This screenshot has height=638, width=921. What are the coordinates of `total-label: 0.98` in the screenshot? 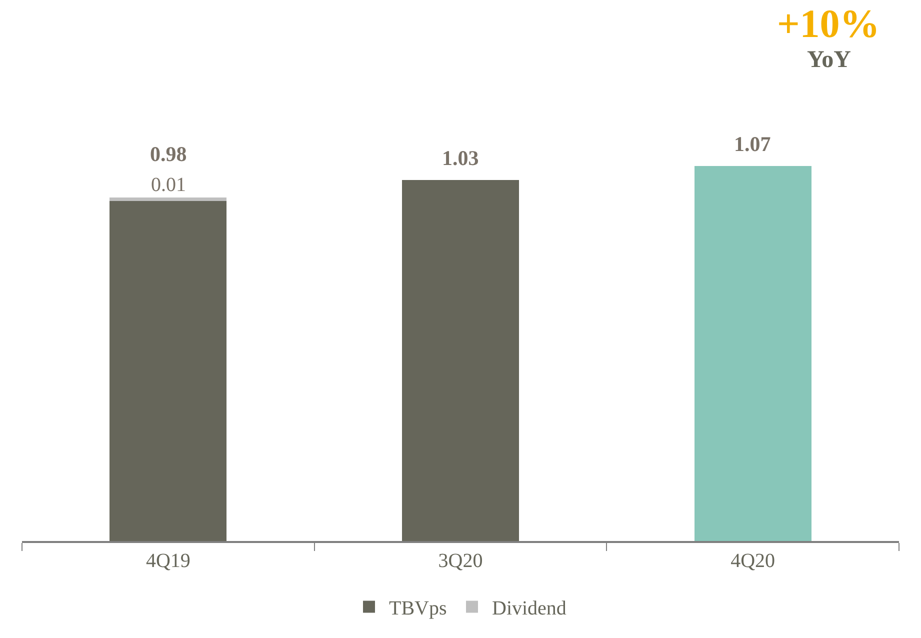 It's located at (168, 154).